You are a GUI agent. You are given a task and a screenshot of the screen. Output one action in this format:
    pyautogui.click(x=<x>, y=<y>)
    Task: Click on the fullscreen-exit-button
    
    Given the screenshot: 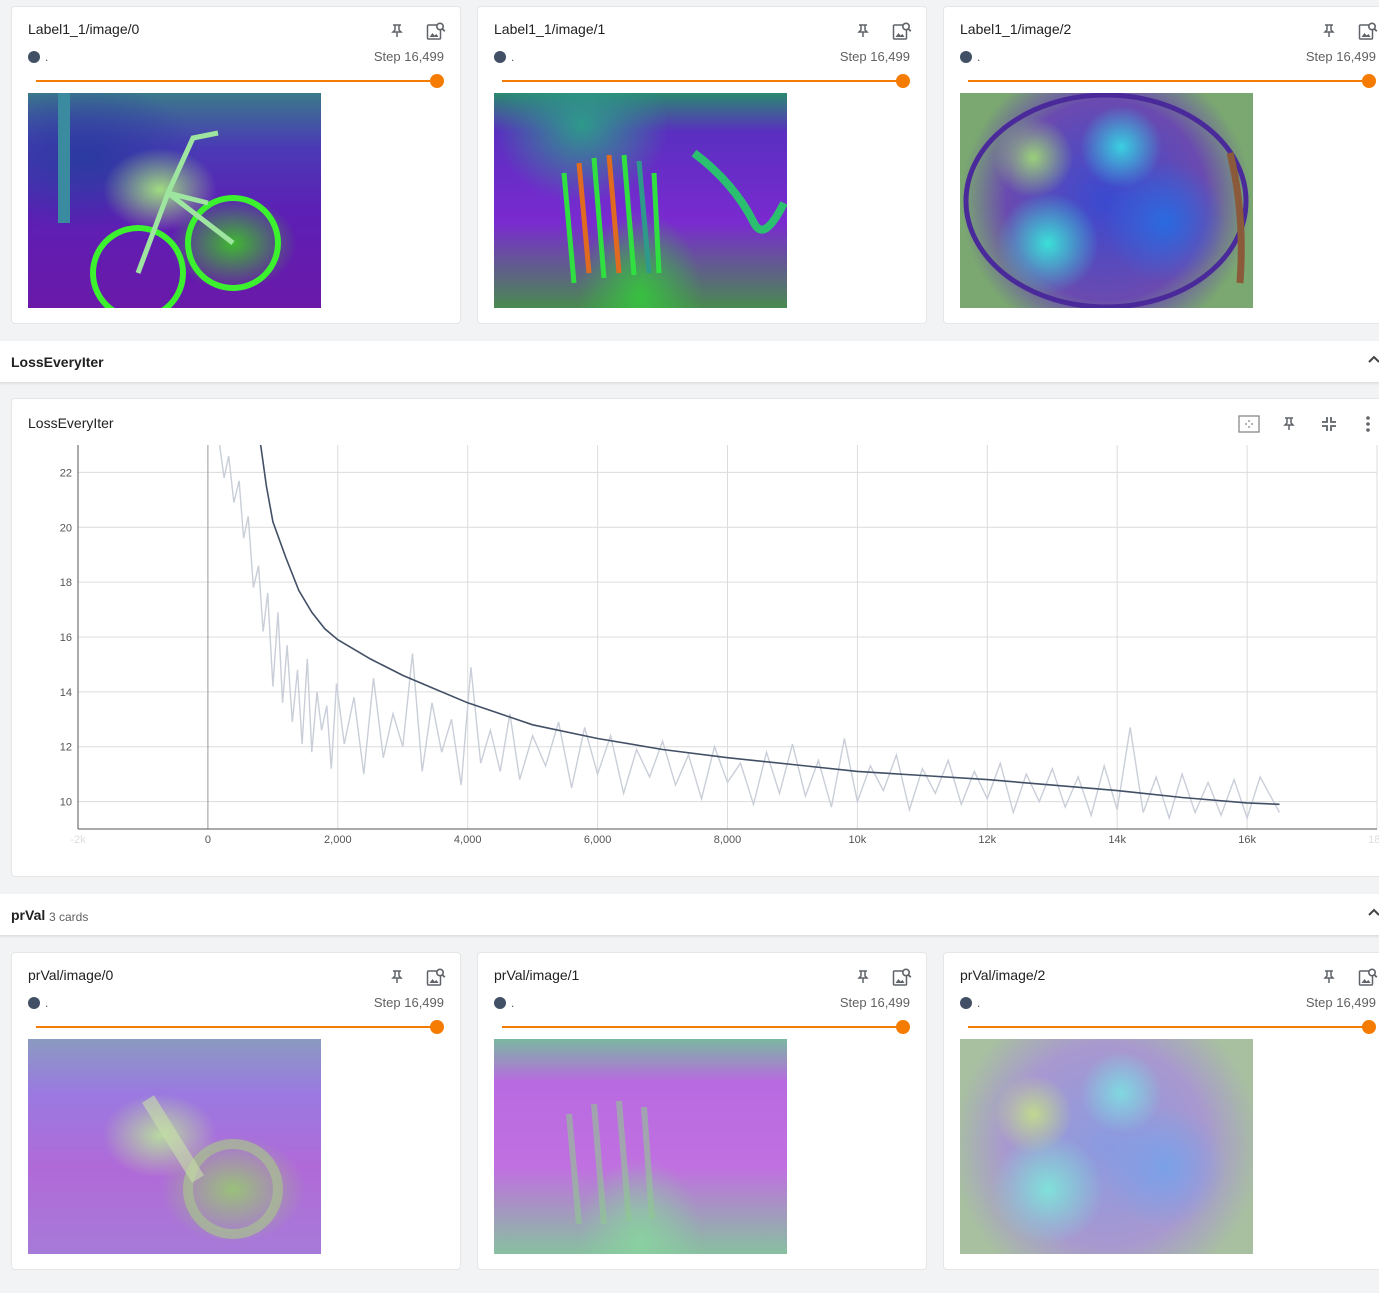 What is the action you would take?
    pyautogui.click(x=1329, y=424)
    